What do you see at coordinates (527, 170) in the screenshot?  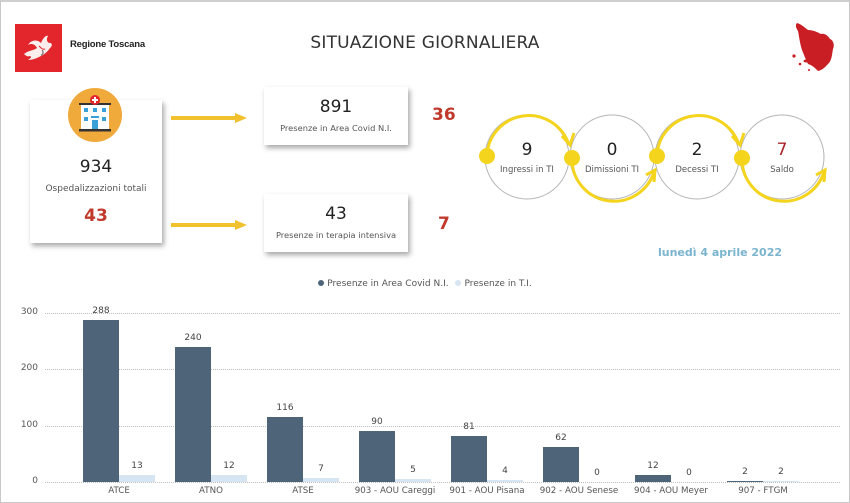 I see `icu-admissions-label: Ingressi in TI` at bounding box center [527, 170].